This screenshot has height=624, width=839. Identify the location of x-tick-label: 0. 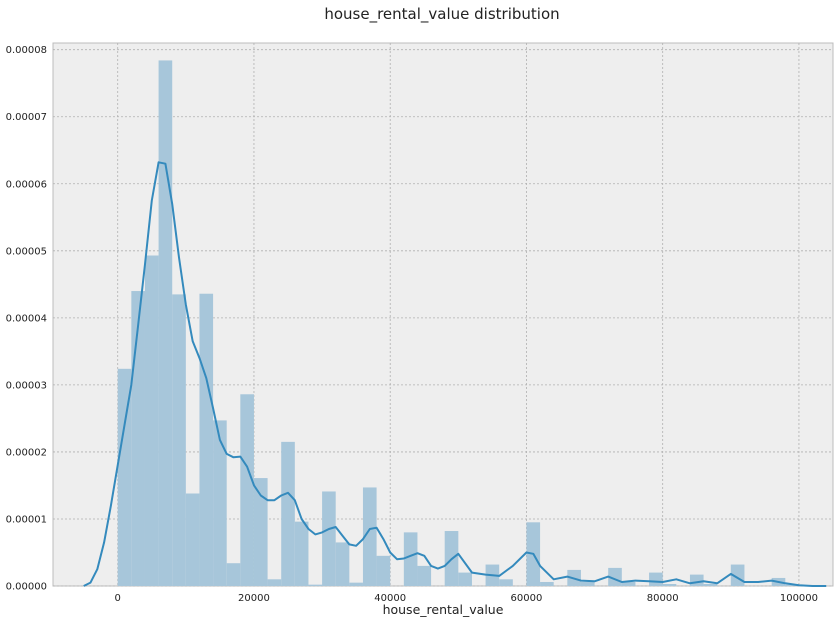
(118, 598).